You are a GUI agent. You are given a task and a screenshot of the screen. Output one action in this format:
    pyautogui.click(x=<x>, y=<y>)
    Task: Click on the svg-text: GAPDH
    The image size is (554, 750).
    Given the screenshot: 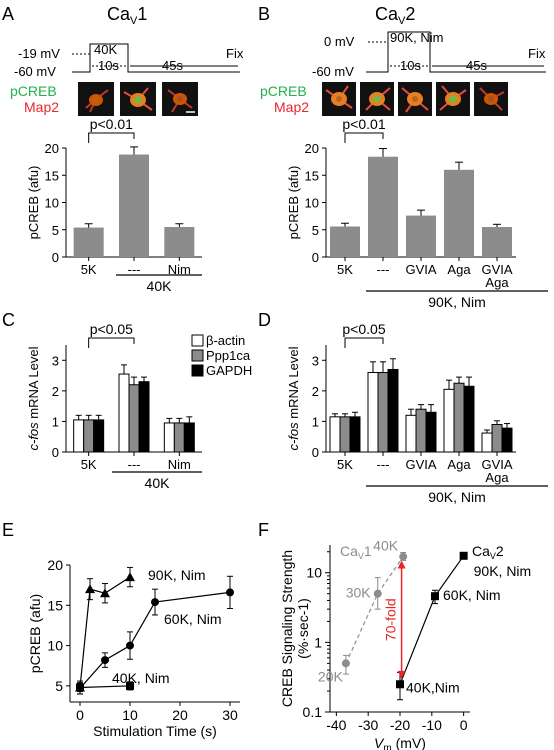 What is the action you would take?
    pyautogui.click(x=229, y=370)
    